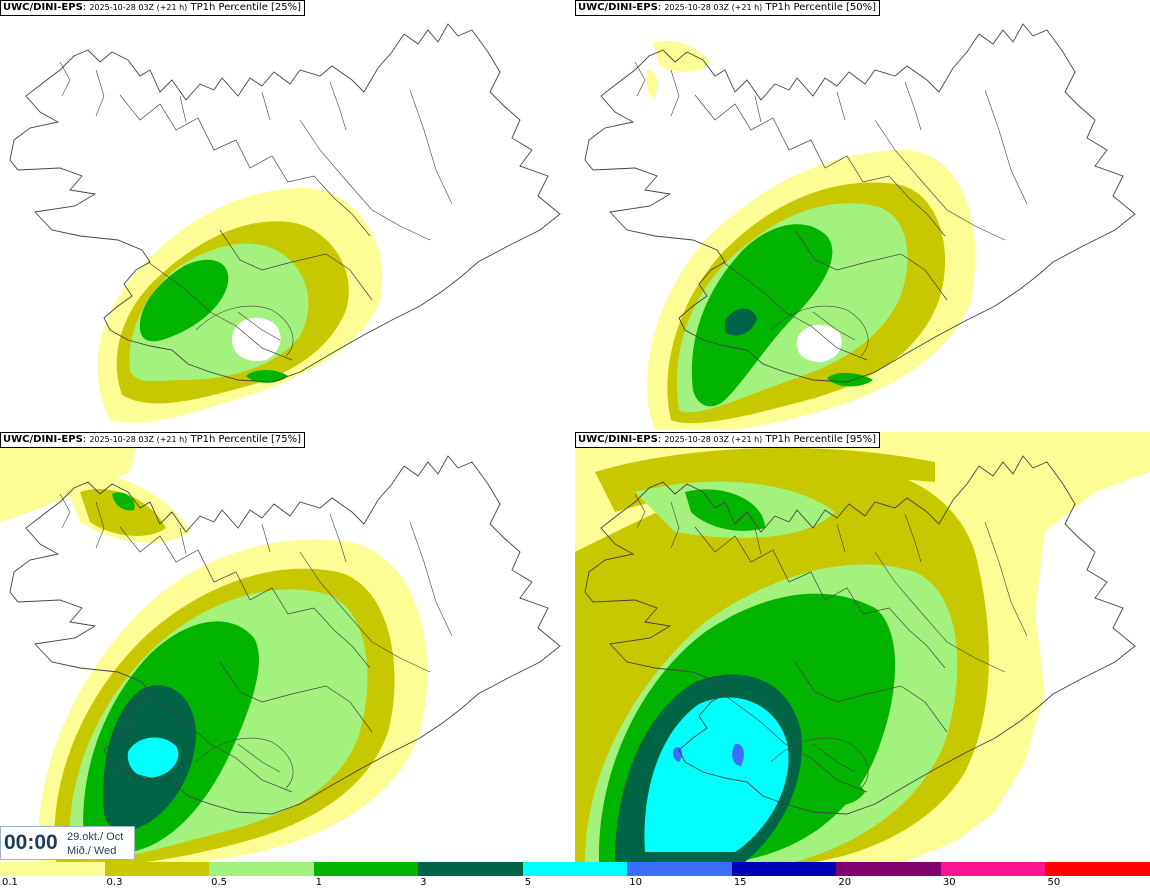 This screenshot has height=891, width=1150. Describe the element at coordinates (423, 882) in the screenshot. I see `legend-tick-label: 3` at that location.